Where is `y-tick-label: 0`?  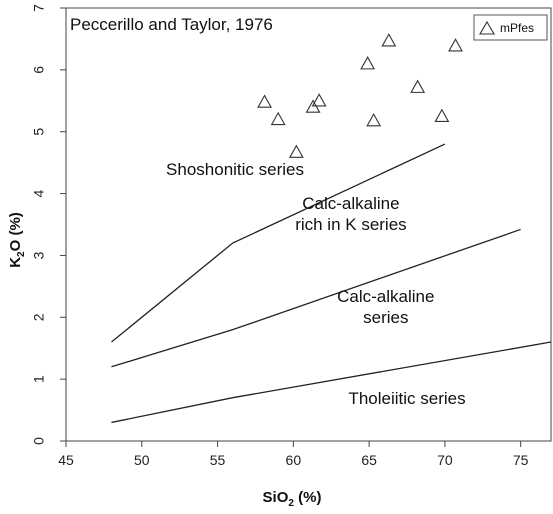 y-tick-label: 0 is located at coordinates (39, 441).